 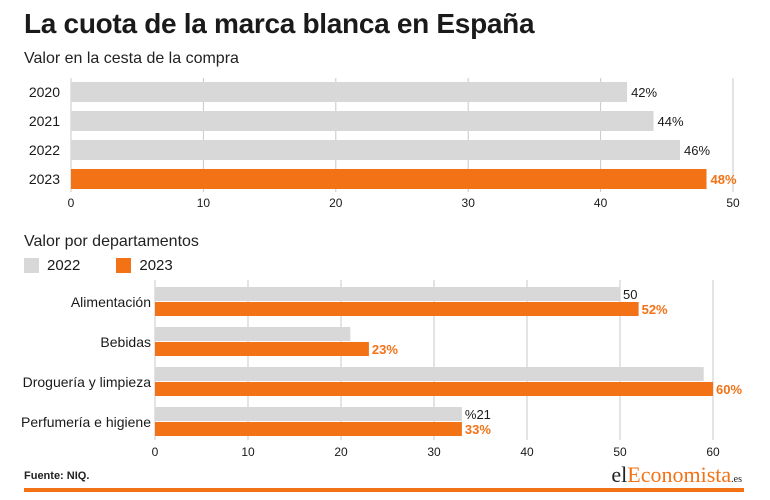 I want to click on legend-item-2022: 2022, so click(x=52, y=265).